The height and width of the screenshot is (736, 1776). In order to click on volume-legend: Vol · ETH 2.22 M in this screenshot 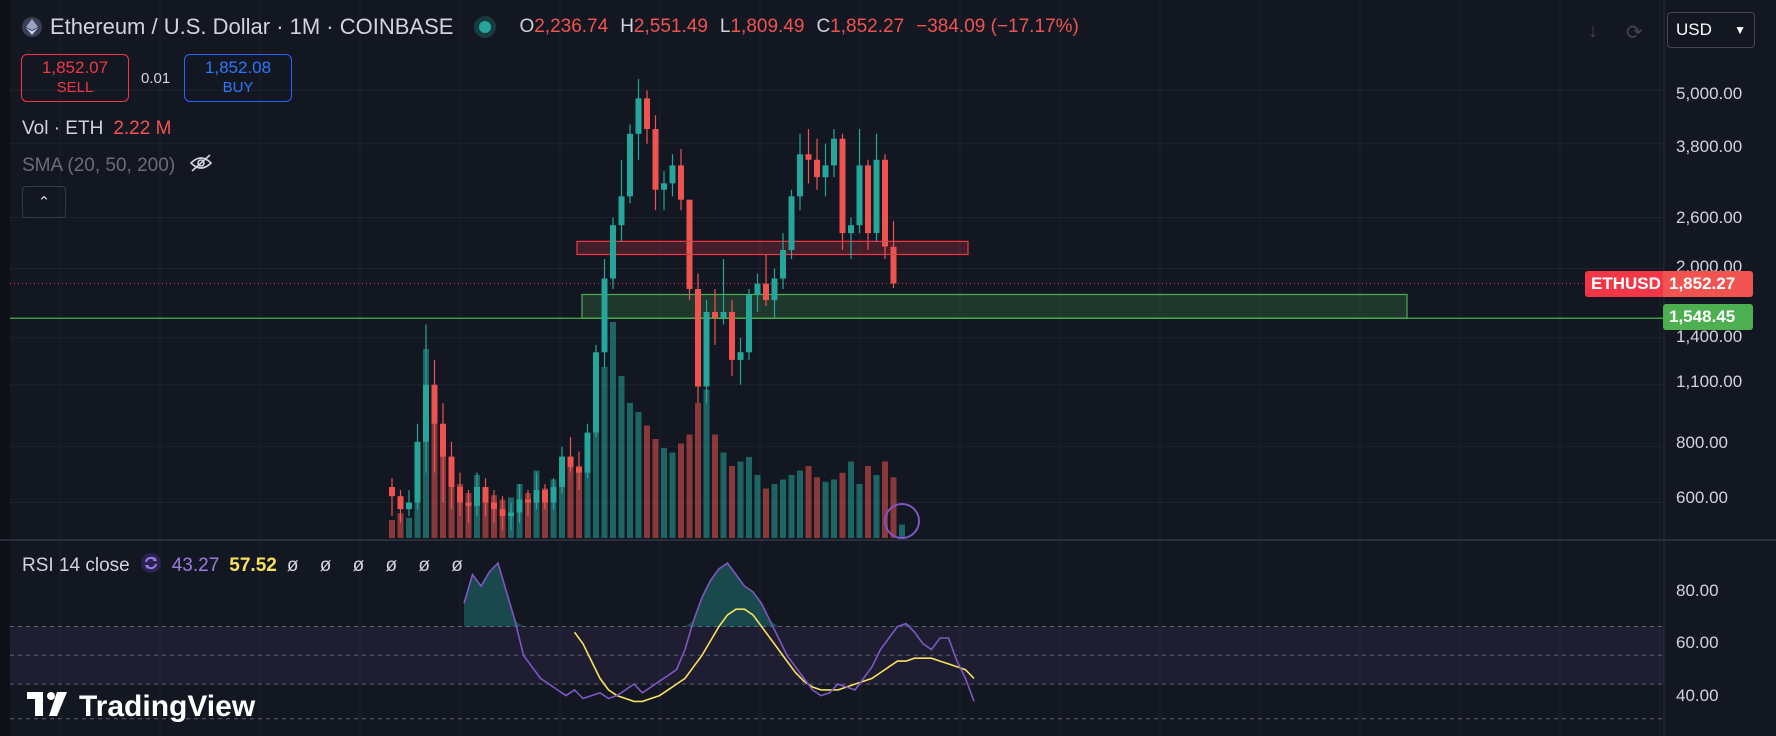, I will do `click(97, 128)`.